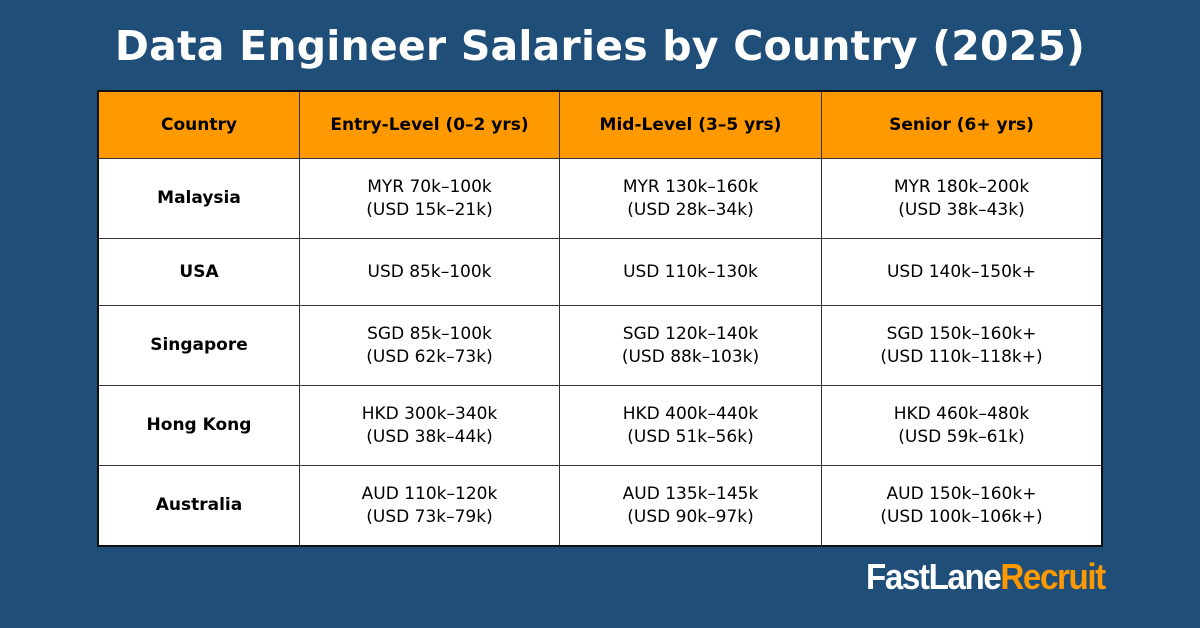 The width and height of the screenshot is (1200, 628). Describe the element at coordinates (690, 124) in the screenshot. I see `header-mid-level: Mid-Level (3–5 yrs)` at that location.